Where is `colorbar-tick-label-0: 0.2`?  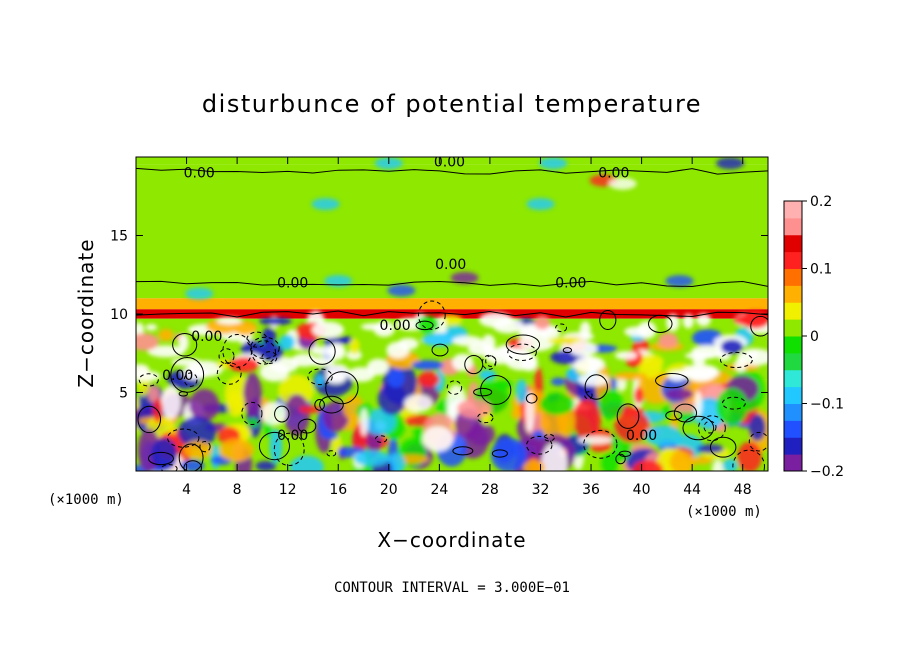 colorbar-tick-label-0: 0.2 is located at coordinates (821, 202).